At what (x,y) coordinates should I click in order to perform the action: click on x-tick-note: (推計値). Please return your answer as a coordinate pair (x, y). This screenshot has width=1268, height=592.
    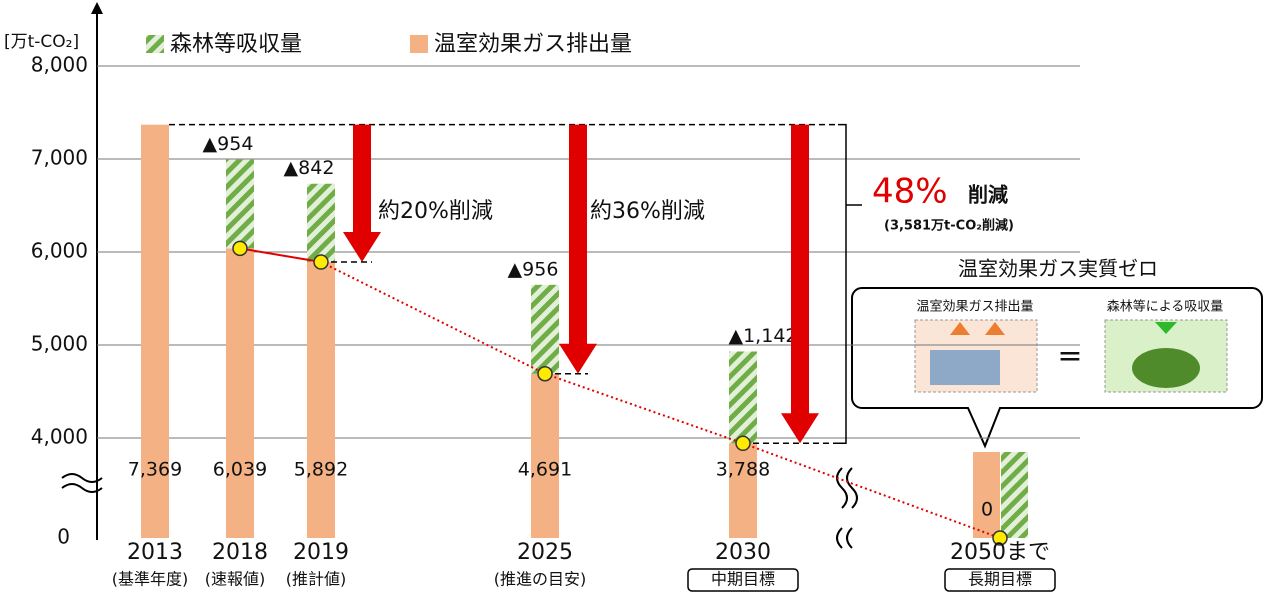
    Looking at the image, I should click on (316, 579).